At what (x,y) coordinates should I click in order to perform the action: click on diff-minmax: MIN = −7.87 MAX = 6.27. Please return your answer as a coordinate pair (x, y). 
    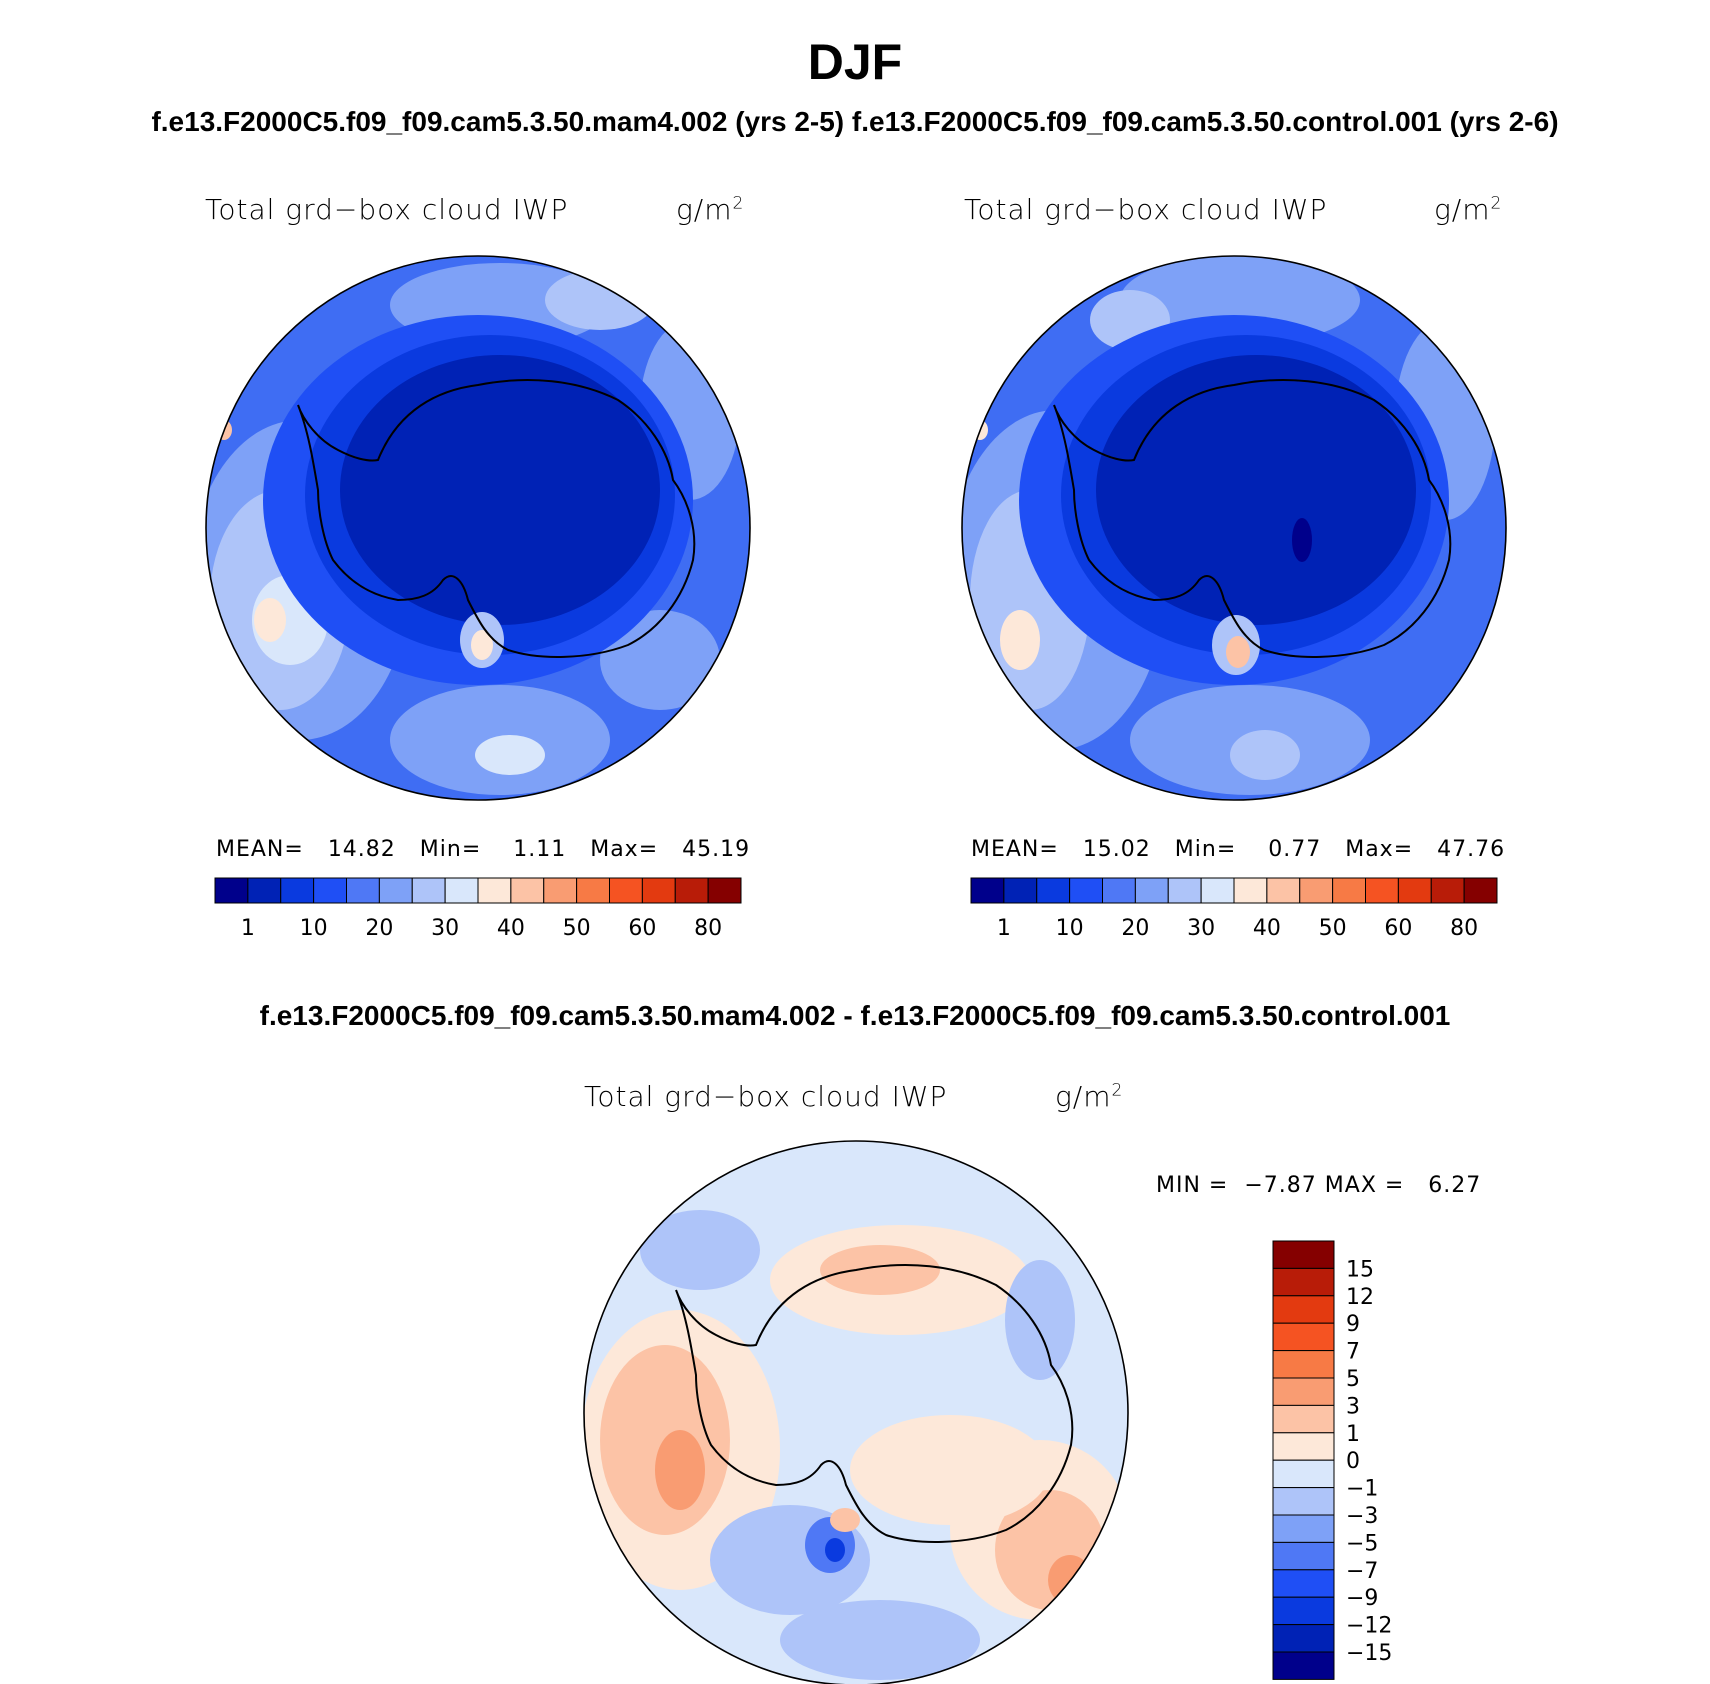
    Looking at the image, I should click on (1319, 1185).